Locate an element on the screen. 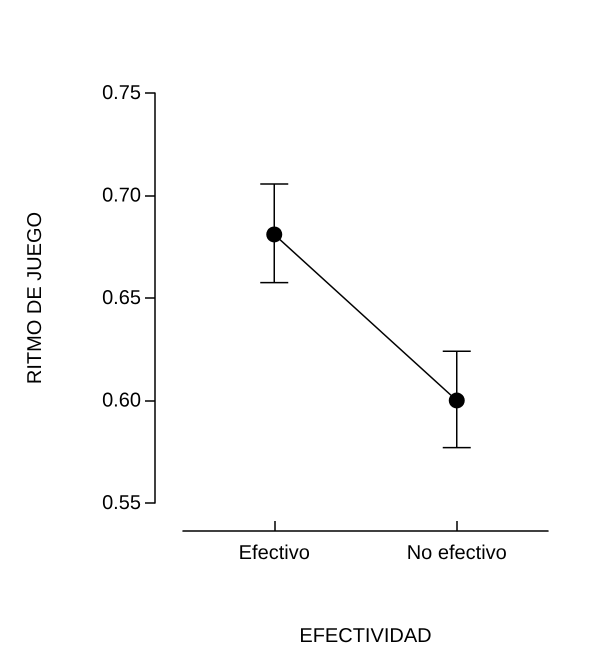  y-tick-label: 0.60 is located at coordinates (121, 401).